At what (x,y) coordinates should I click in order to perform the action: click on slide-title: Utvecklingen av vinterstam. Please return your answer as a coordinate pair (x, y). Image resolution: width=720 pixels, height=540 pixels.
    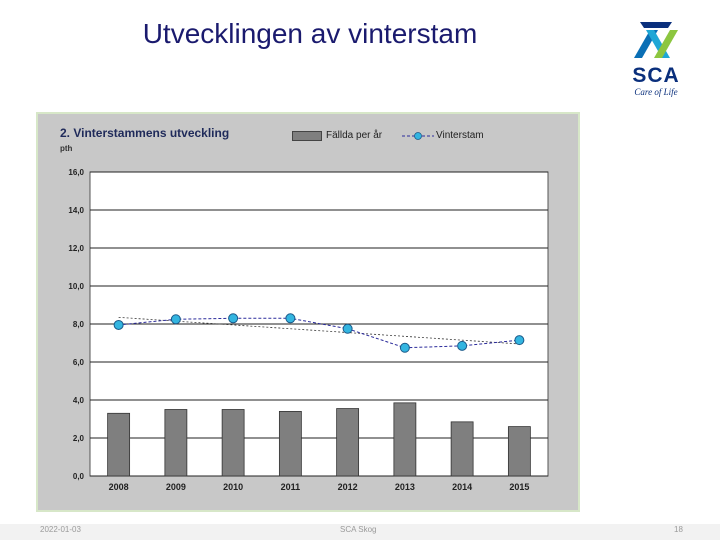
    Looking at the image, I should click on (310, 33).